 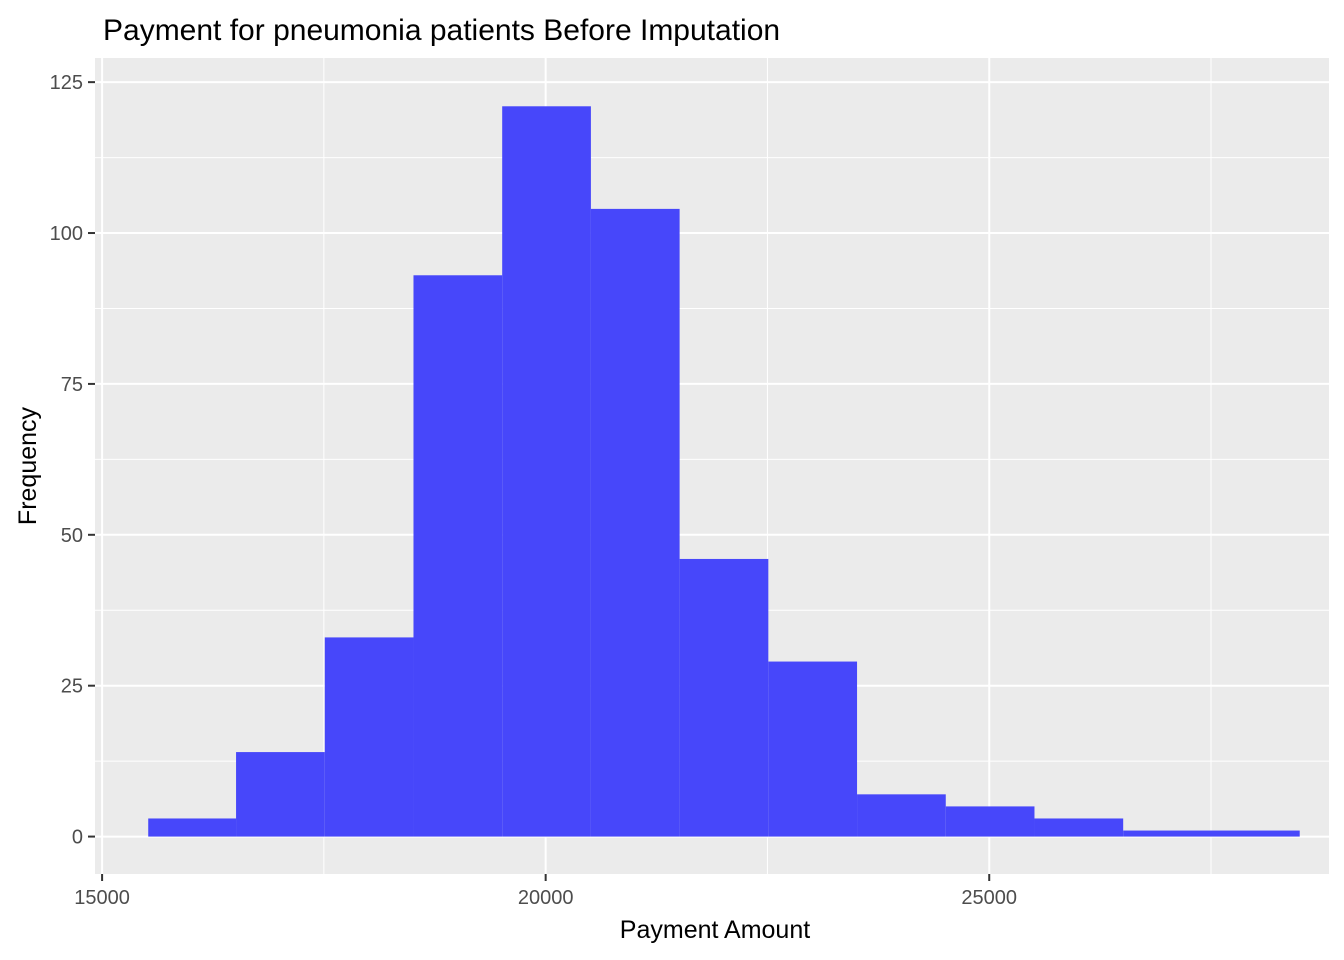 What do you see at coordinates (72, 536) in the screenshot?
I see `y-tick-label: 50` at bounding box center [72, 536].